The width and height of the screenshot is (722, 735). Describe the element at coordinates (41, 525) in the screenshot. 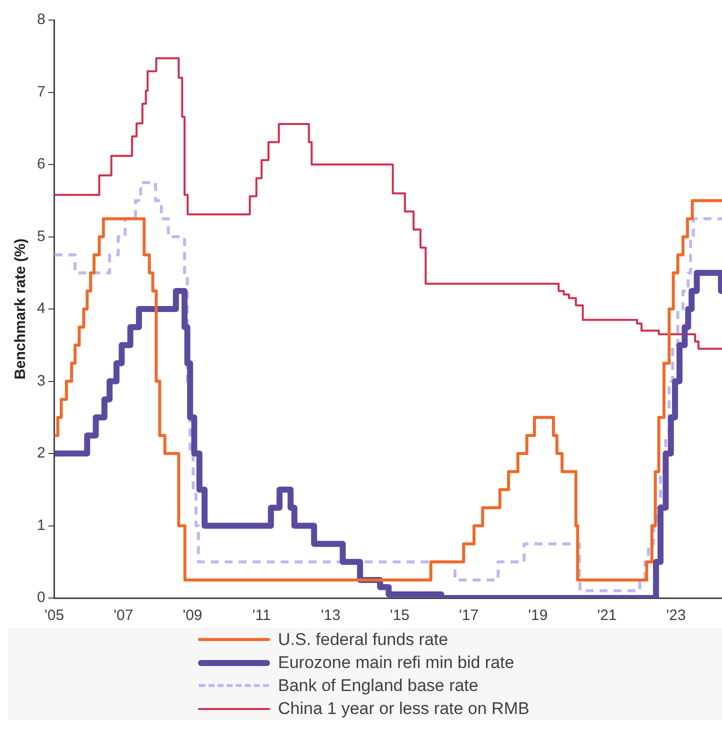

I see `y-tick-label: 1` at that location.